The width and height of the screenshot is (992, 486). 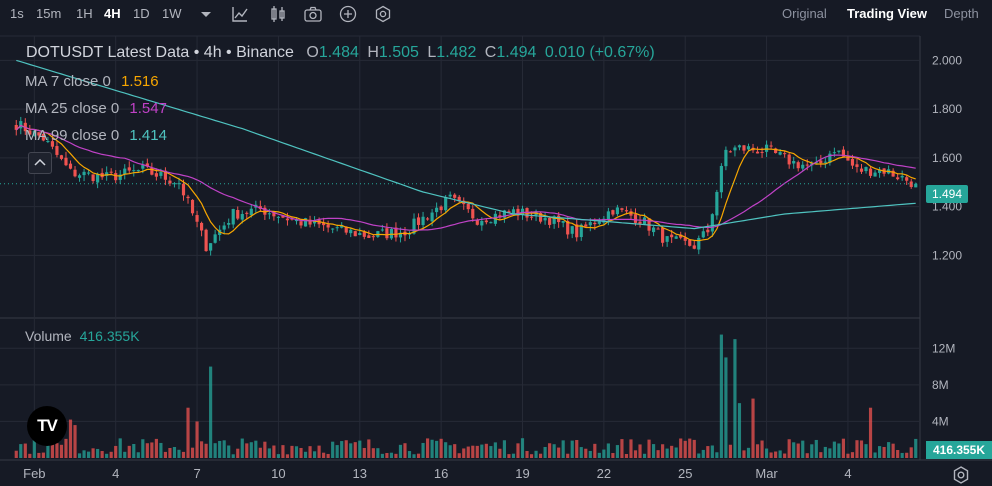 I want to click on view-tab-depth: Depth, so click(x=961, y=13).